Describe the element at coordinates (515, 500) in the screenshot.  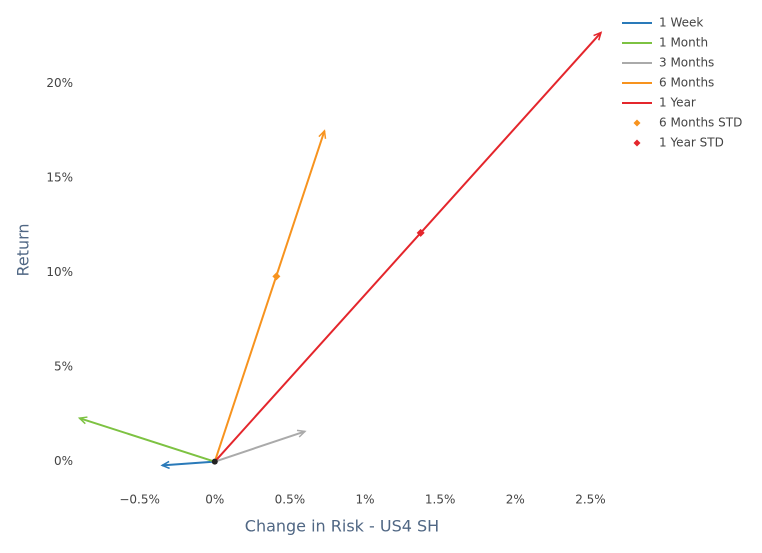
I see `x-tick-label: 2%` at that location.